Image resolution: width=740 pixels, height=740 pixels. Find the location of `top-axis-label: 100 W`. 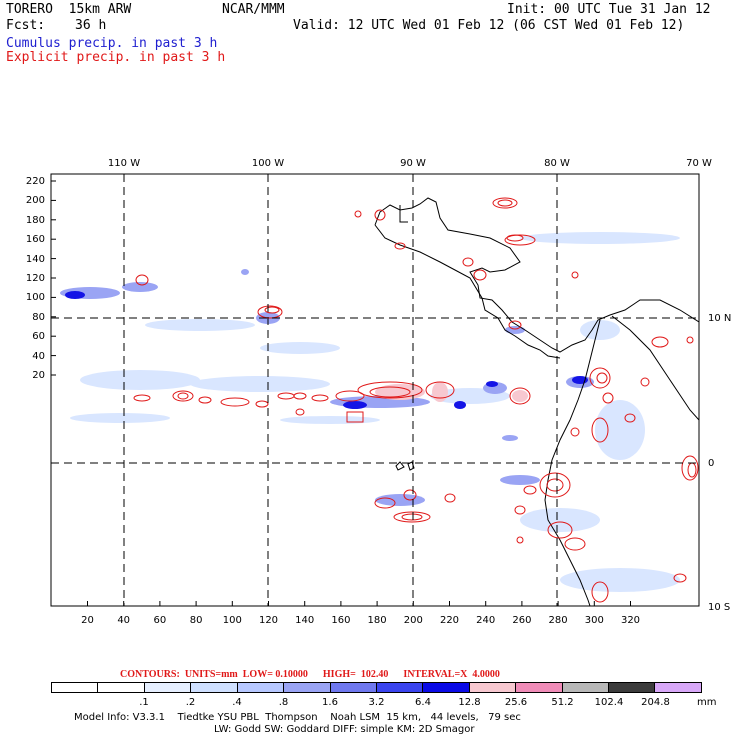

top-axis-label: 100 W is located at coordinates (268, 163).